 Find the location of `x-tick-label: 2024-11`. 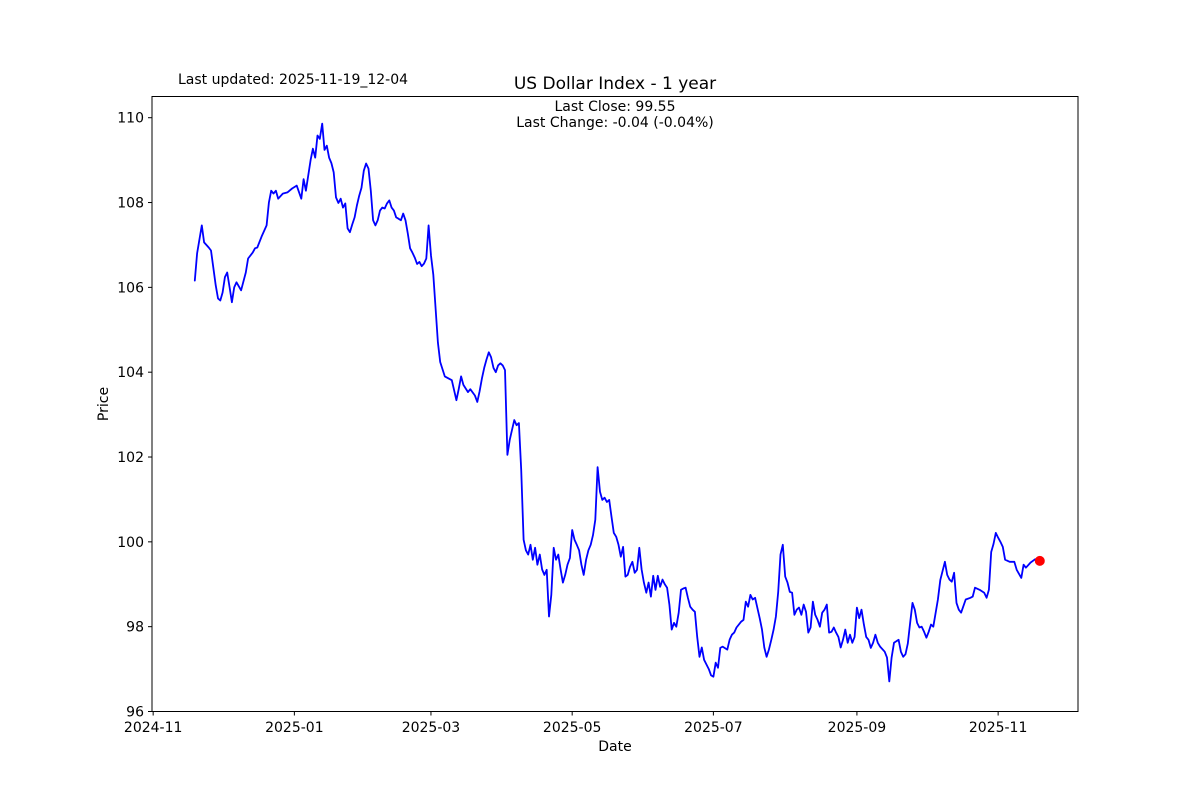

x-tick-label: 2024-11 is located at coordinates (153, 728).